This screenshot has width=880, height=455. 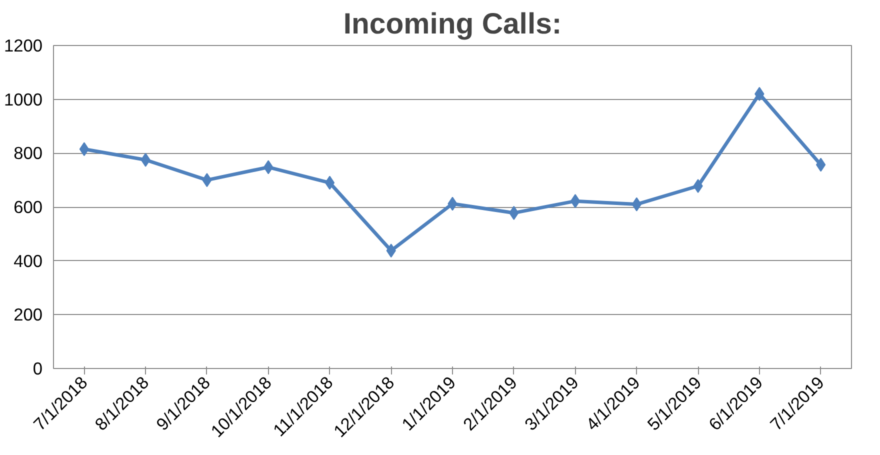 What do you see at coordinates (28, 153) in the screenshot?
I see `y-tick-label: 800` at bounding box center [28, 153].